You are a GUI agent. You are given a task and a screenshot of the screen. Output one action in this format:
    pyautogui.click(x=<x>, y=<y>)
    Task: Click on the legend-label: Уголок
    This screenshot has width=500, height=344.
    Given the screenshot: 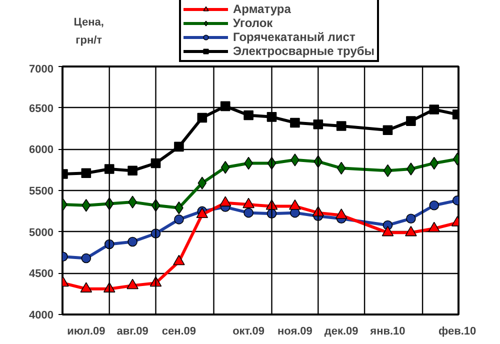 What is the action you would take?
    pyautogui.click(x=253, y=23)
    